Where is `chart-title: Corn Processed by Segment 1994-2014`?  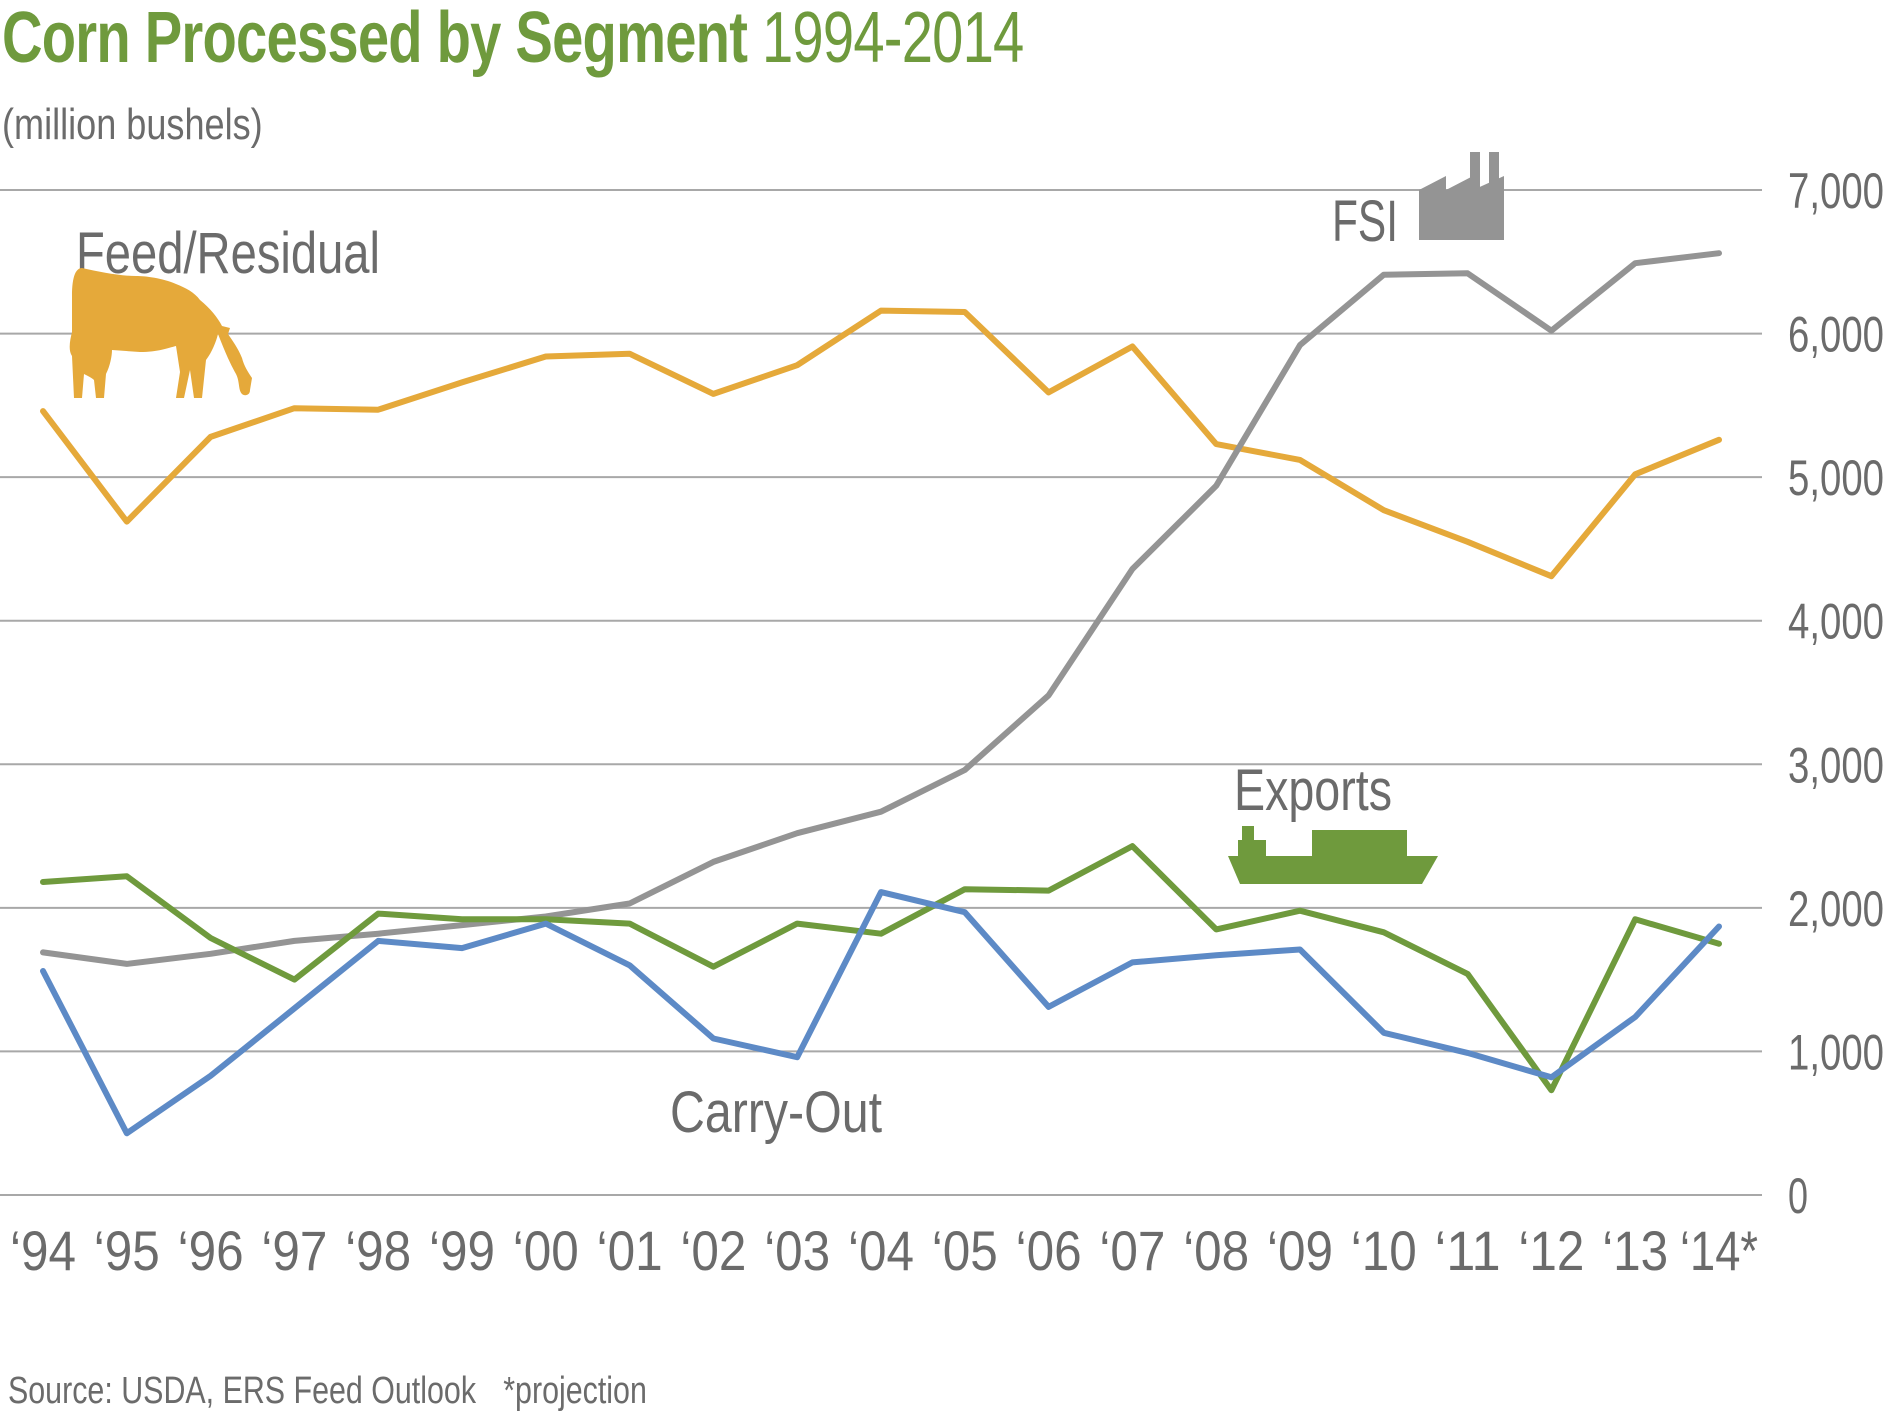
chart-title: Corn Processed by Segment 1994-2014 is located at coordinates (513, 38).